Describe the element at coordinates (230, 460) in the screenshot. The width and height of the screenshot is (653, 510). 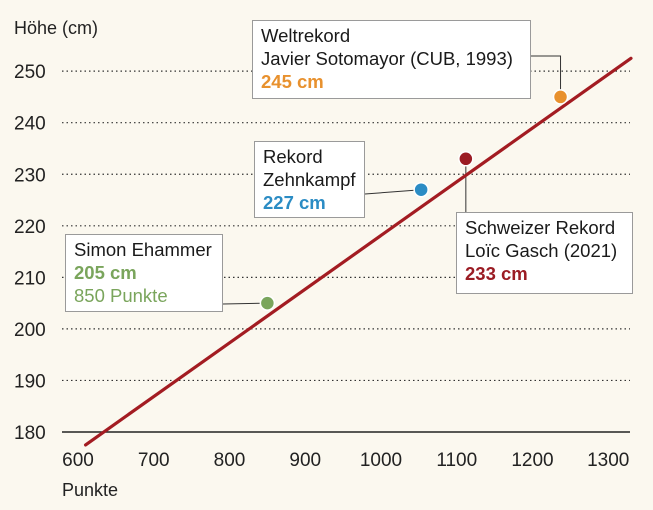
I see `x-tick-800: 800` at that location.